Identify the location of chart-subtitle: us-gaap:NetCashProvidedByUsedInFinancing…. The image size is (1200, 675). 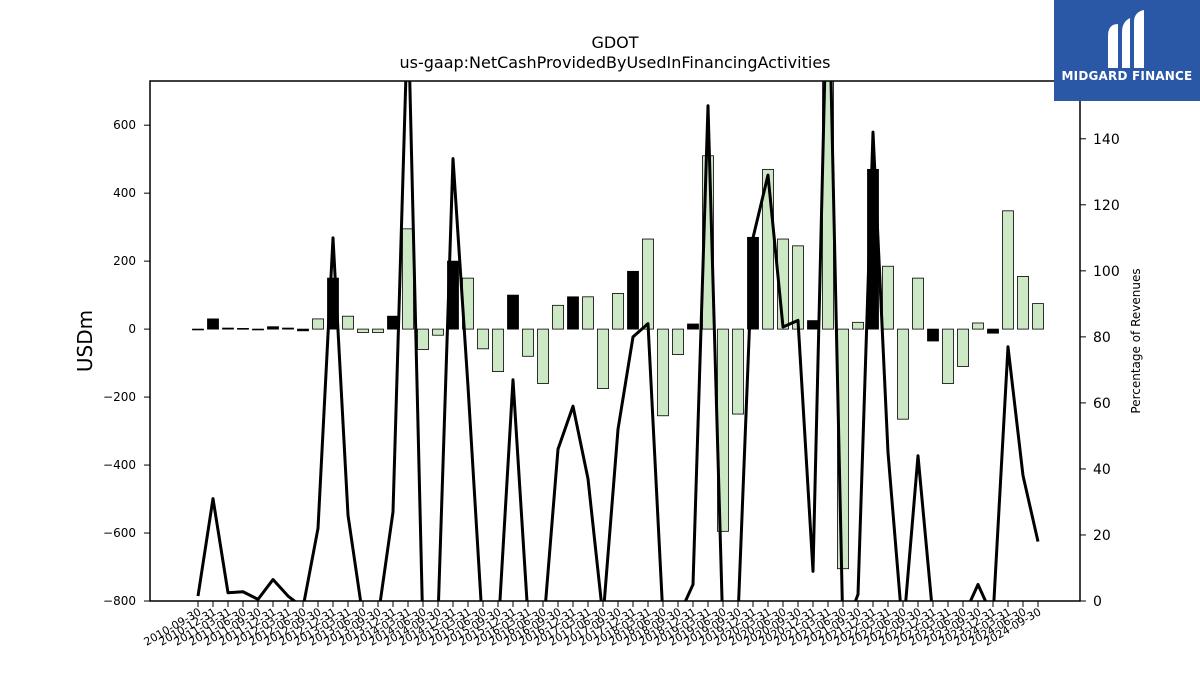
(614, 62).